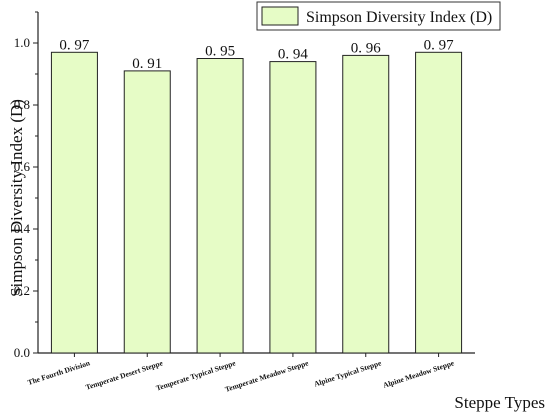 The width and height of the screenshot is (550, 418). Describe the element at coordinates (220, 52) in the screenshot. I see `bar-value-label: 0. 95` at that location.